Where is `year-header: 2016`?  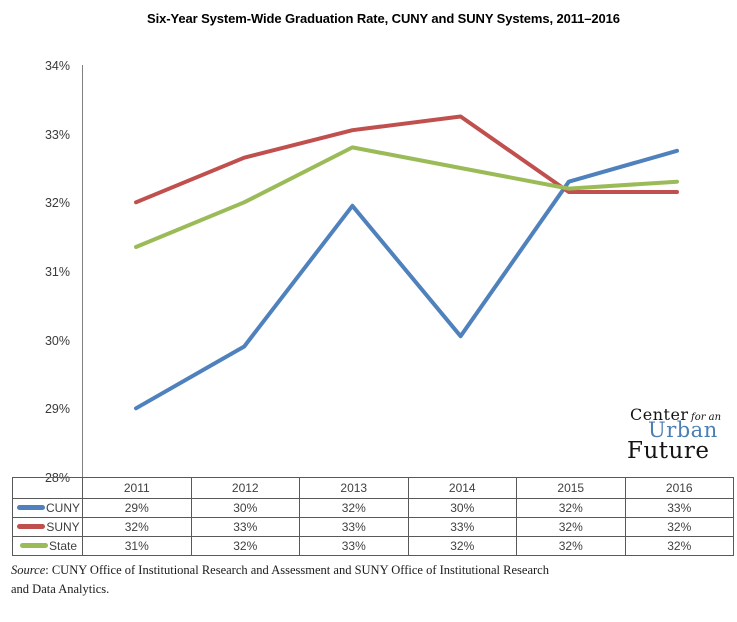 year-header: 2016 is located at coordinates (679, 488).